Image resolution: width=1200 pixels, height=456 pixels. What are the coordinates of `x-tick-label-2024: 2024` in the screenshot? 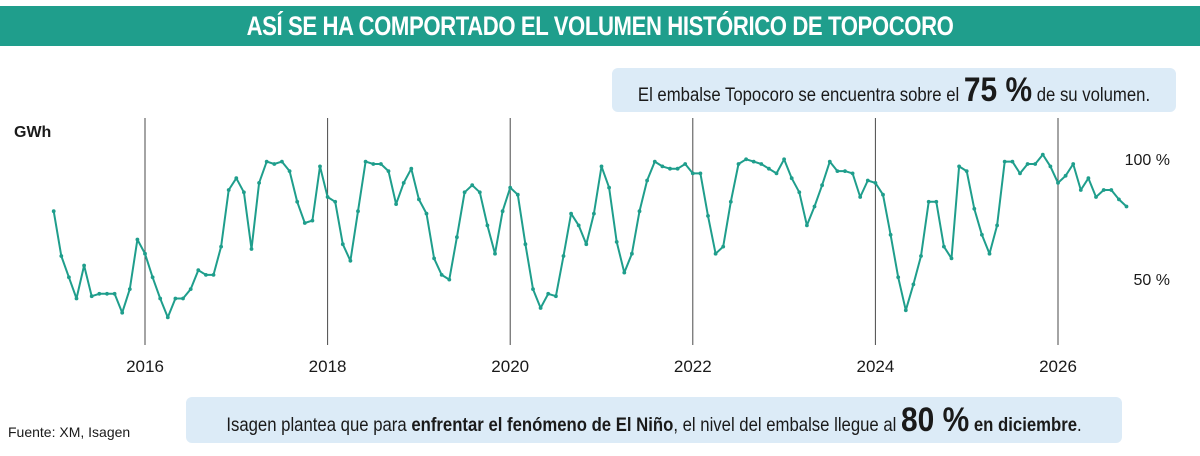 It's located at (875, 366).